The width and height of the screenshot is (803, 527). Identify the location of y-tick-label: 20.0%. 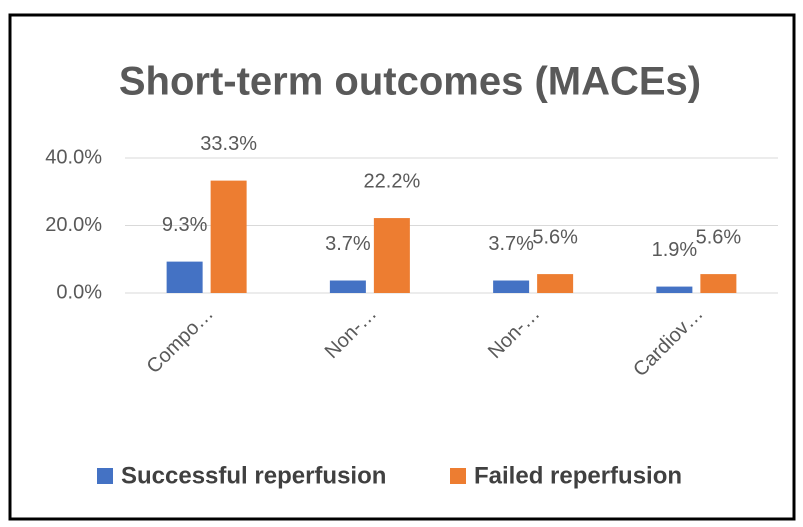
(73, 225).